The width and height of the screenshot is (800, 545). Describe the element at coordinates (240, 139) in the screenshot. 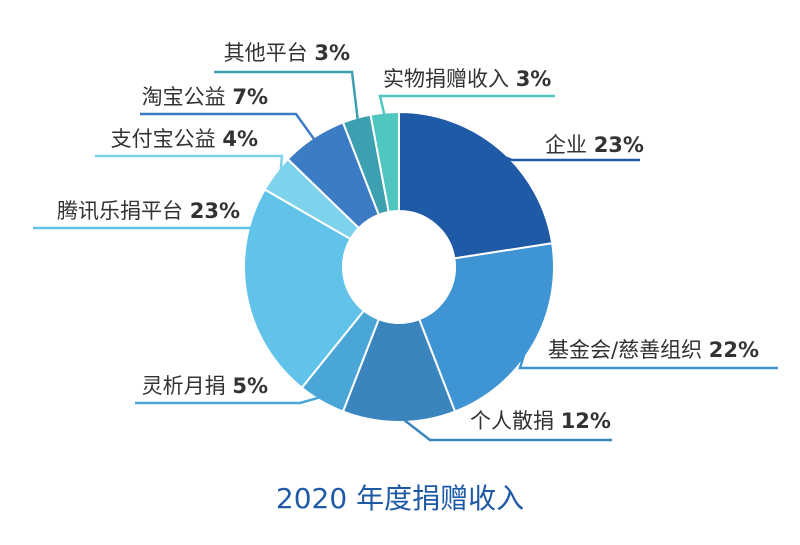

I see `slice-label-value: 4%` at that location.